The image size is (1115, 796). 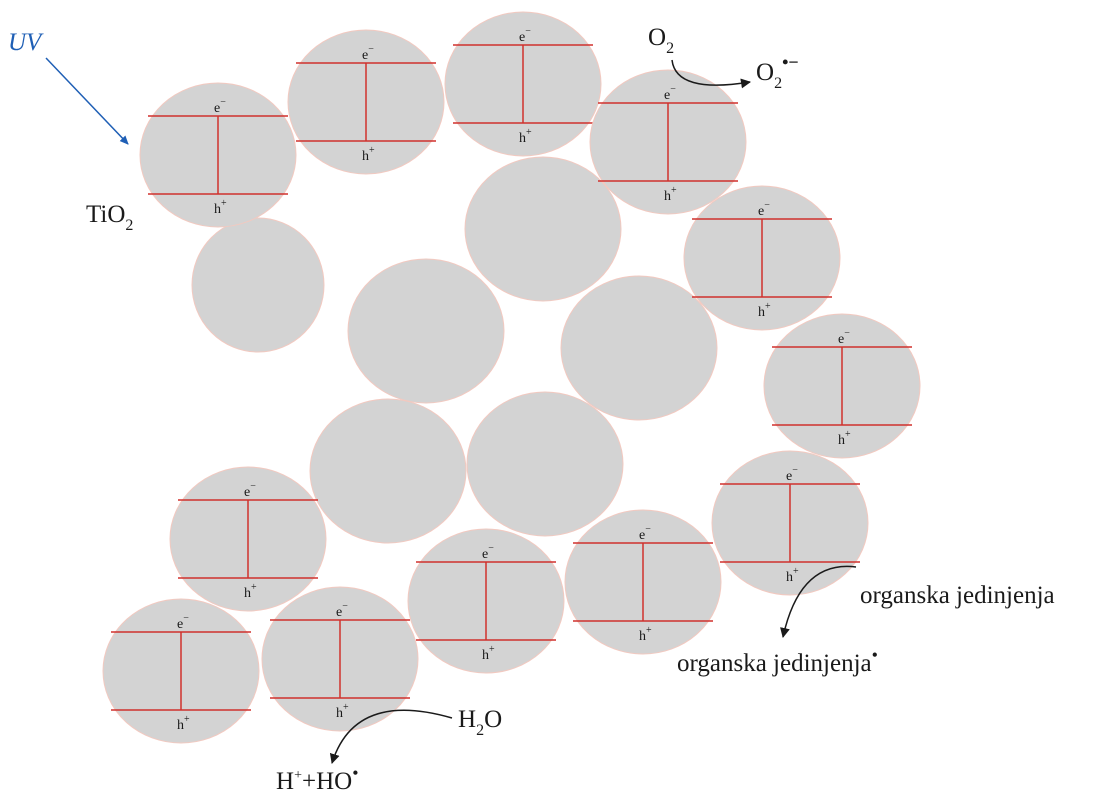 I want to click on o2-reduction-arrow, so click(x=711, y=74).